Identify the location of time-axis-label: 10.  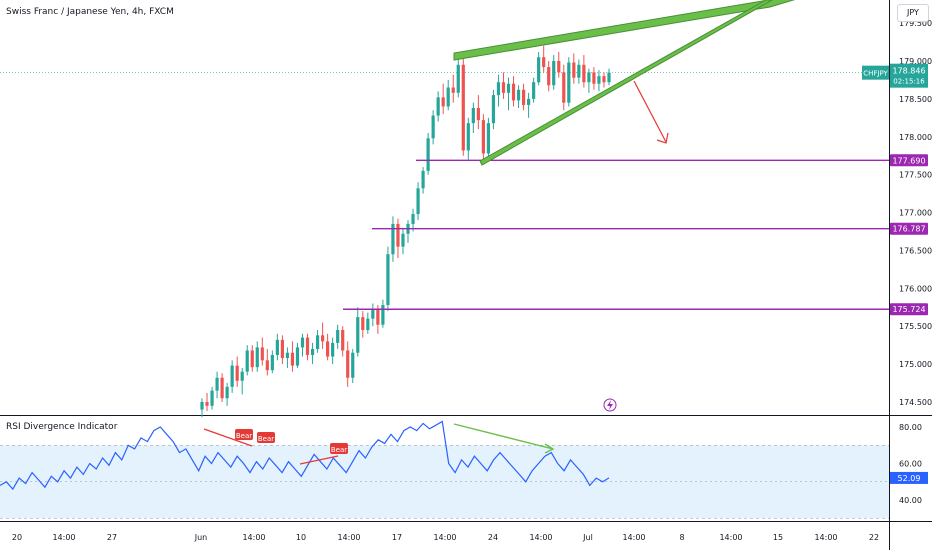
(301, 537).